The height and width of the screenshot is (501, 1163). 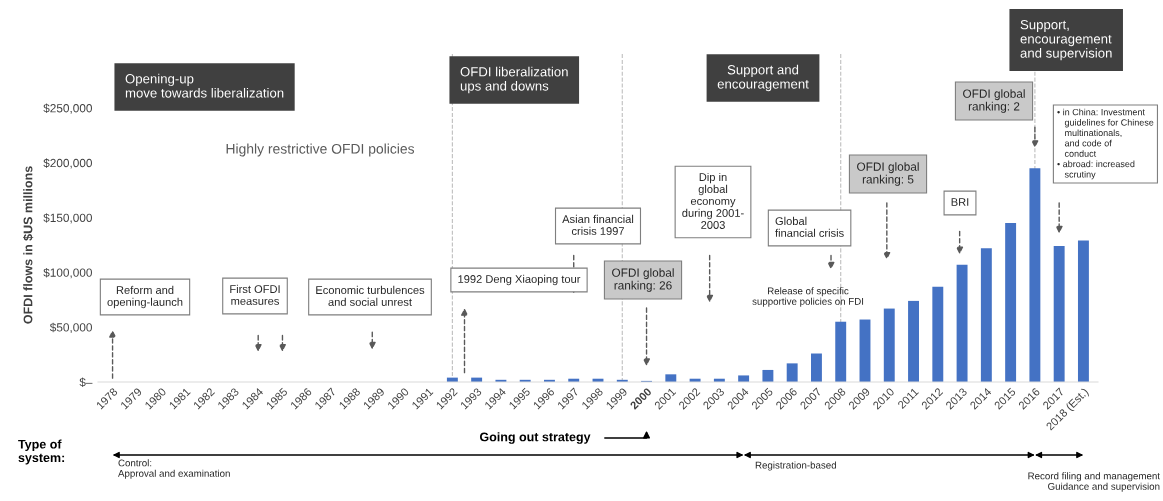 I want to click on annotation: OFDI global ranking: 26, so click(x=643, y=280).